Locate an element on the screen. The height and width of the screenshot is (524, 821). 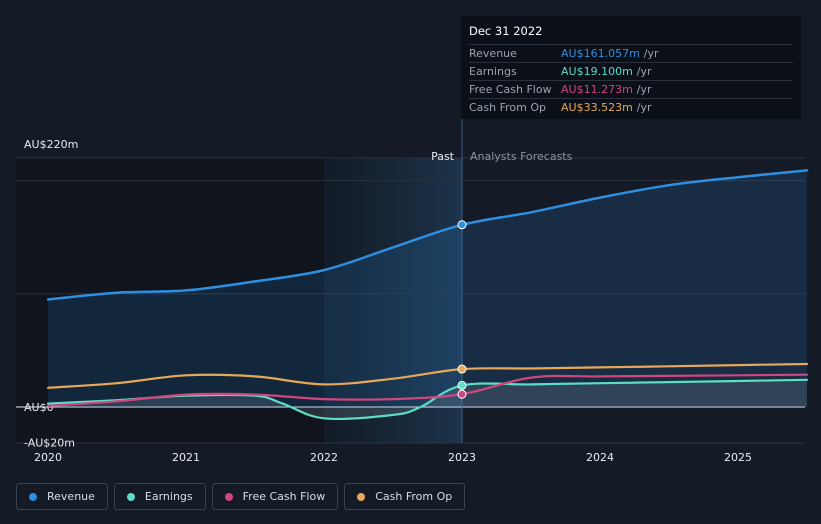
y-tick-label: AU$220m is located at coordinates (51, 144).